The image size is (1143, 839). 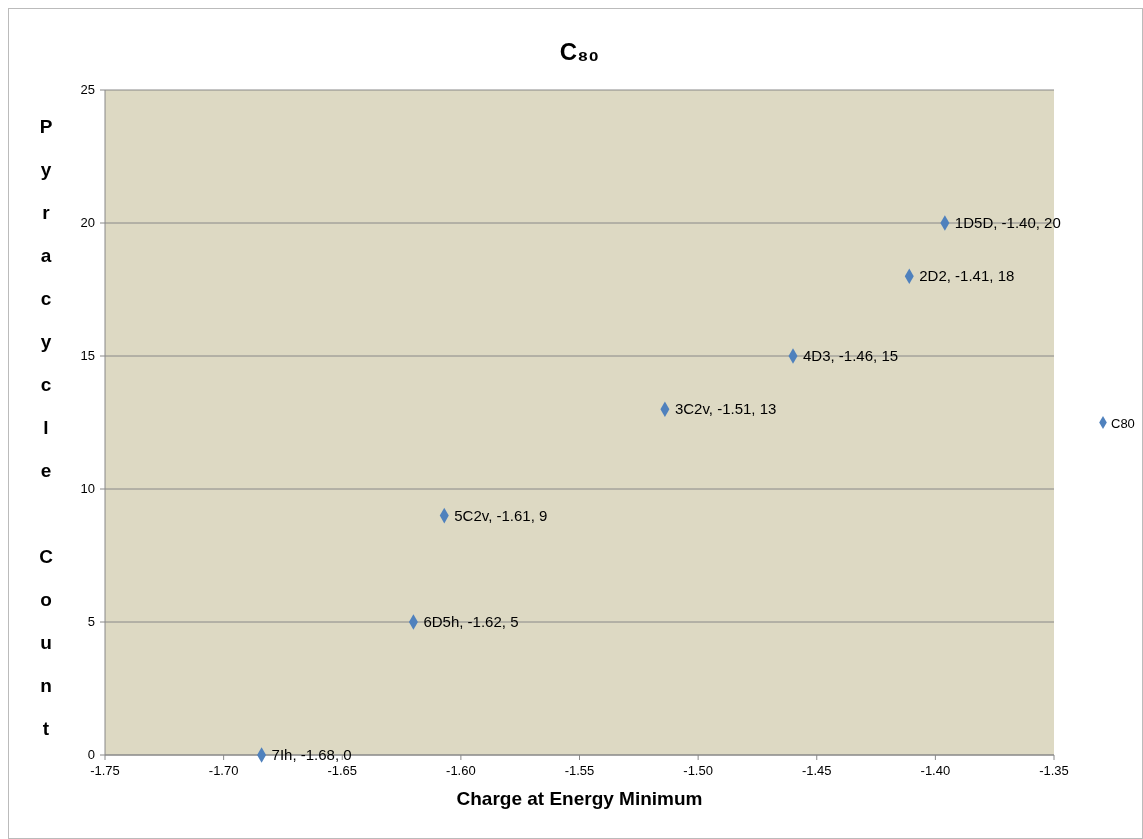 I want to click on x-tick-label: -1.35, so click(x=1054, y=770).